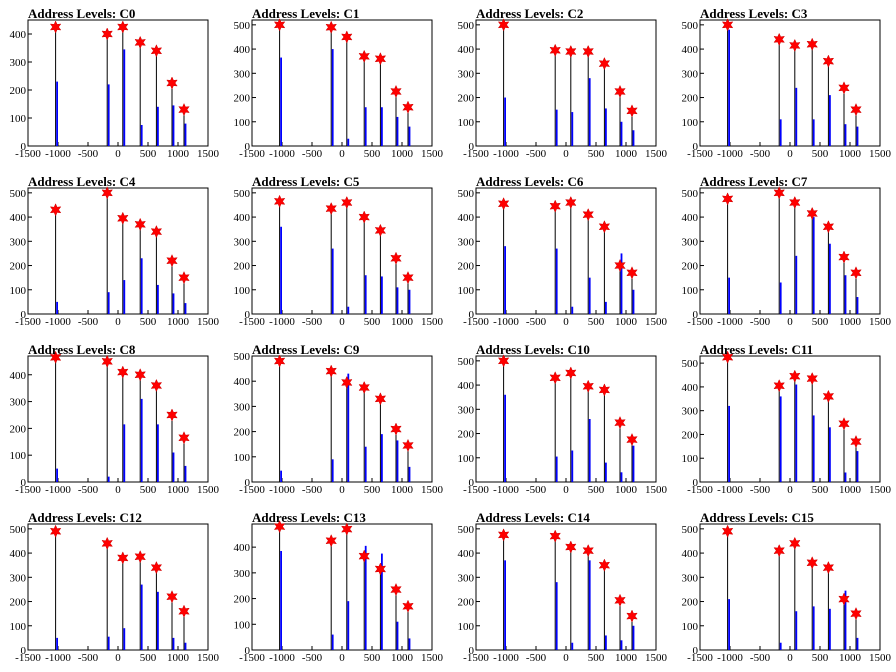 This screenshot has width=896, height=672. I want to click on chart-title: Address Levels: C9, so click(306, 349).